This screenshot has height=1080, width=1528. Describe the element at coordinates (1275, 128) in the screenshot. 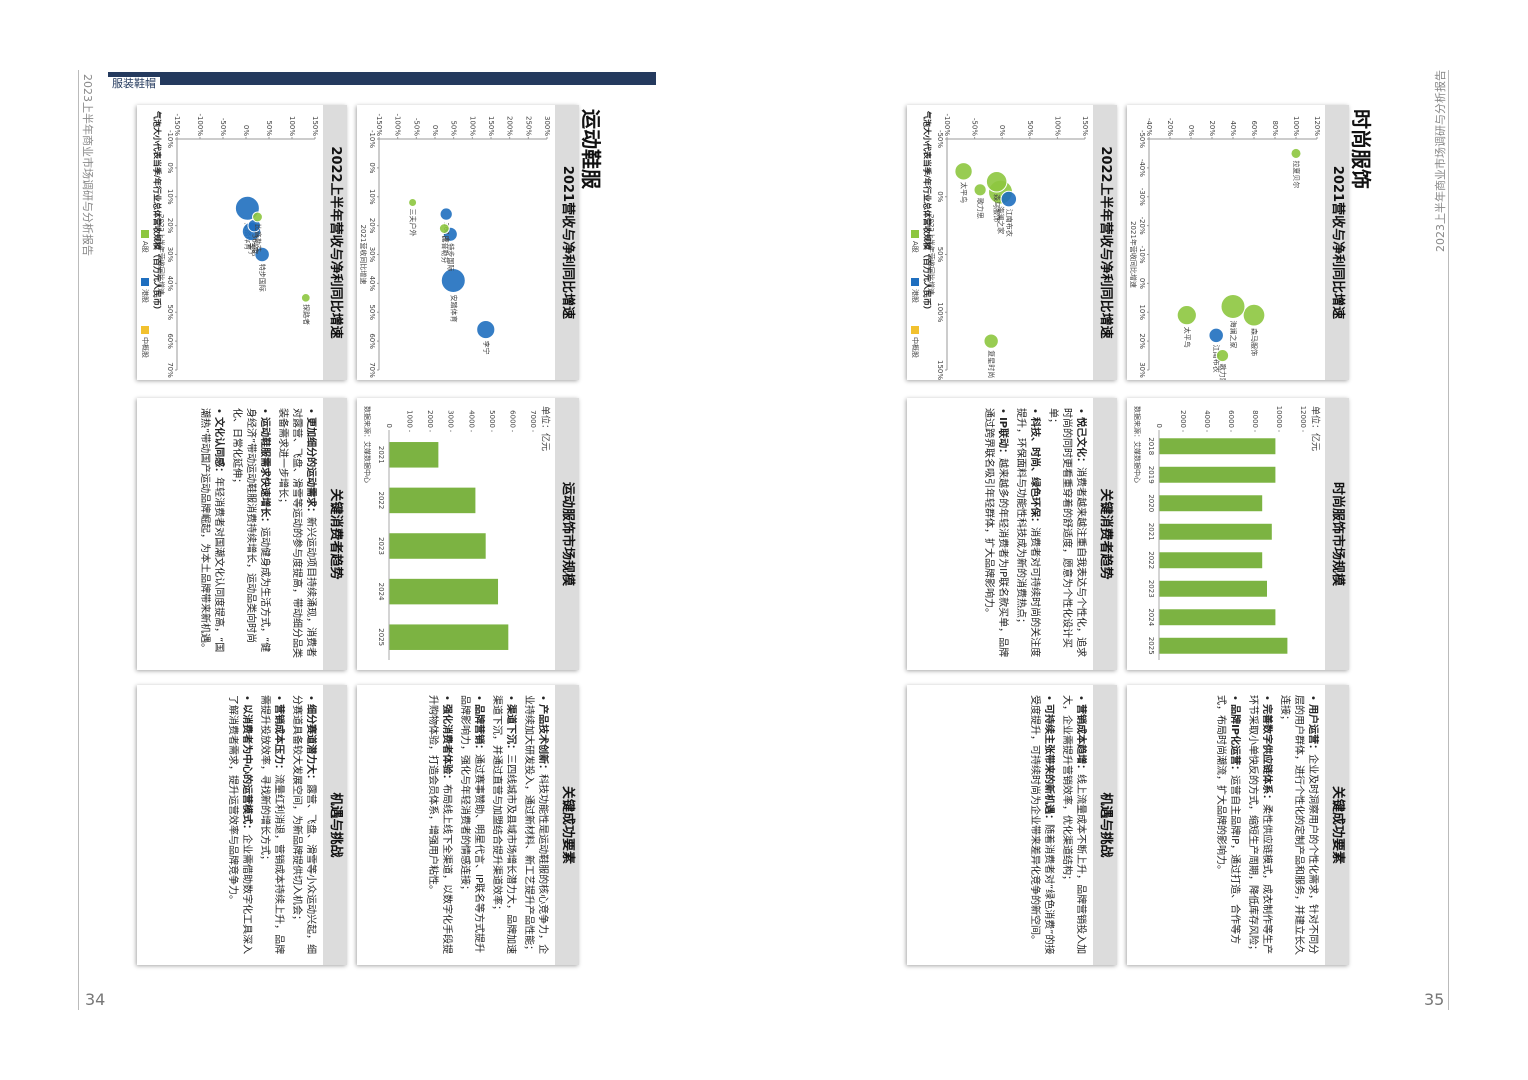

I see `y-tick-label: 80%` at that location.